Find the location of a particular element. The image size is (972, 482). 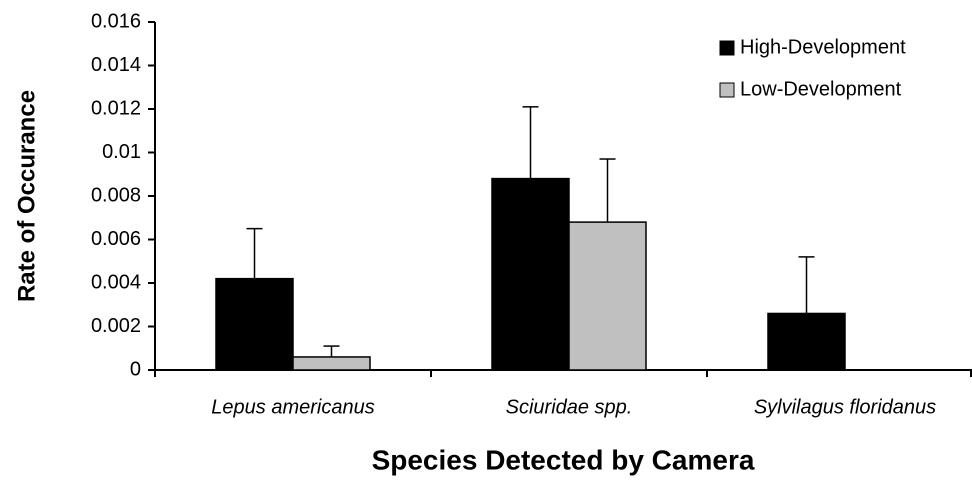

y-tick-label: 0.01 is located at coordinates (121, 152).